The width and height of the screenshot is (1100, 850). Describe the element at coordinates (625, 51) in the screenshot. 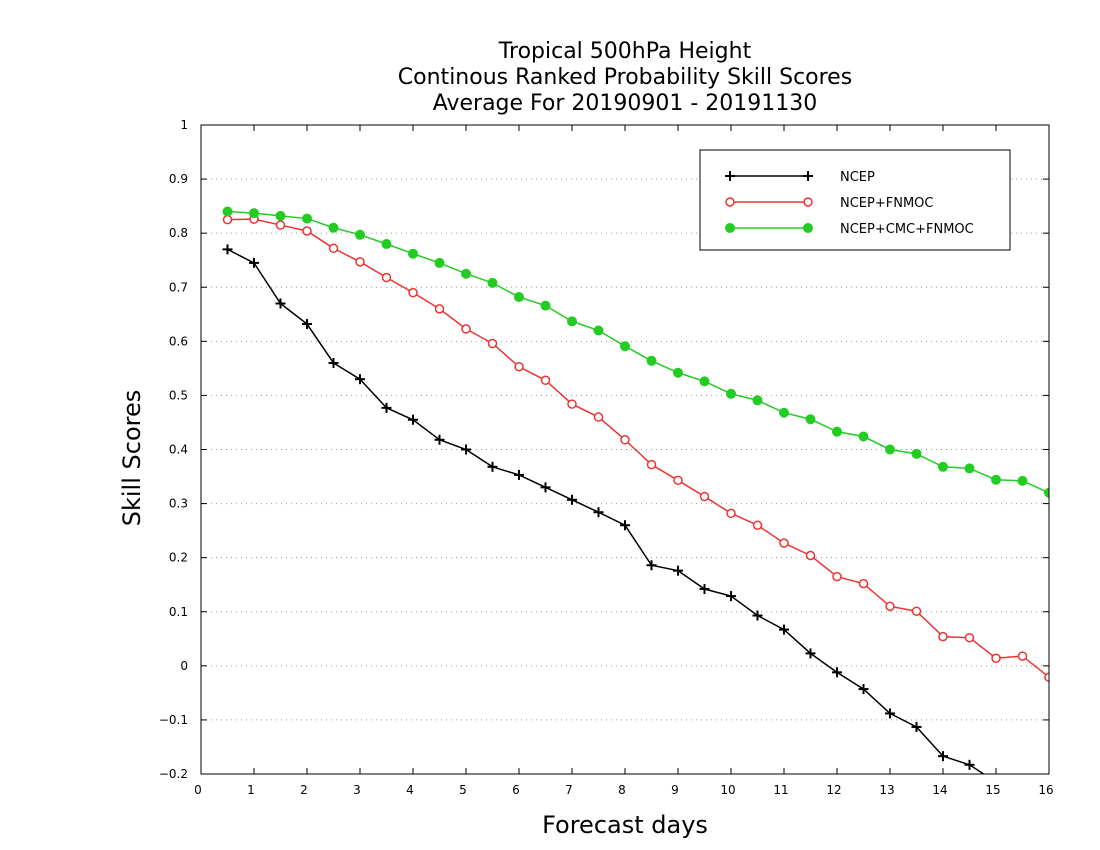

I see `title-line-1: Tropical 500hPa Height` at that location.